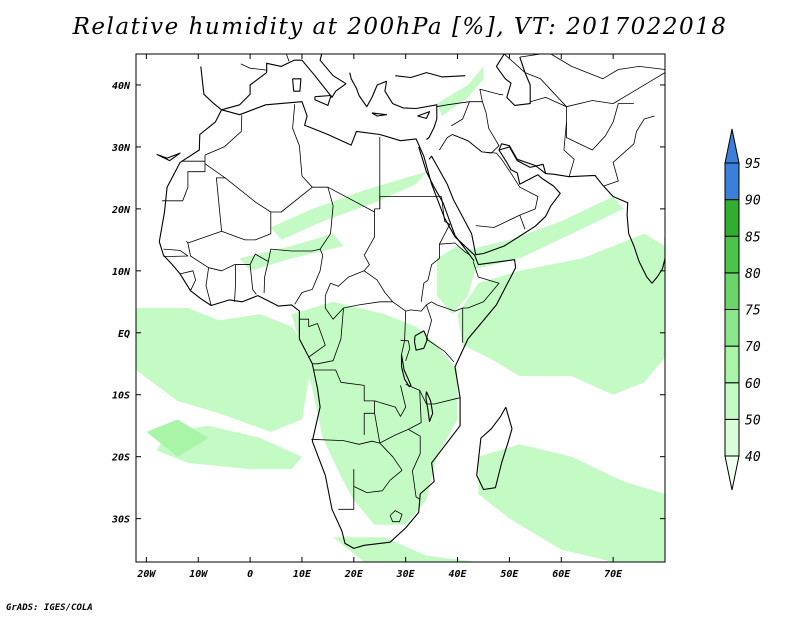 This screenshot has height=618, width=800. I want to click on y-tick-label: 10S, so click(121, 396).